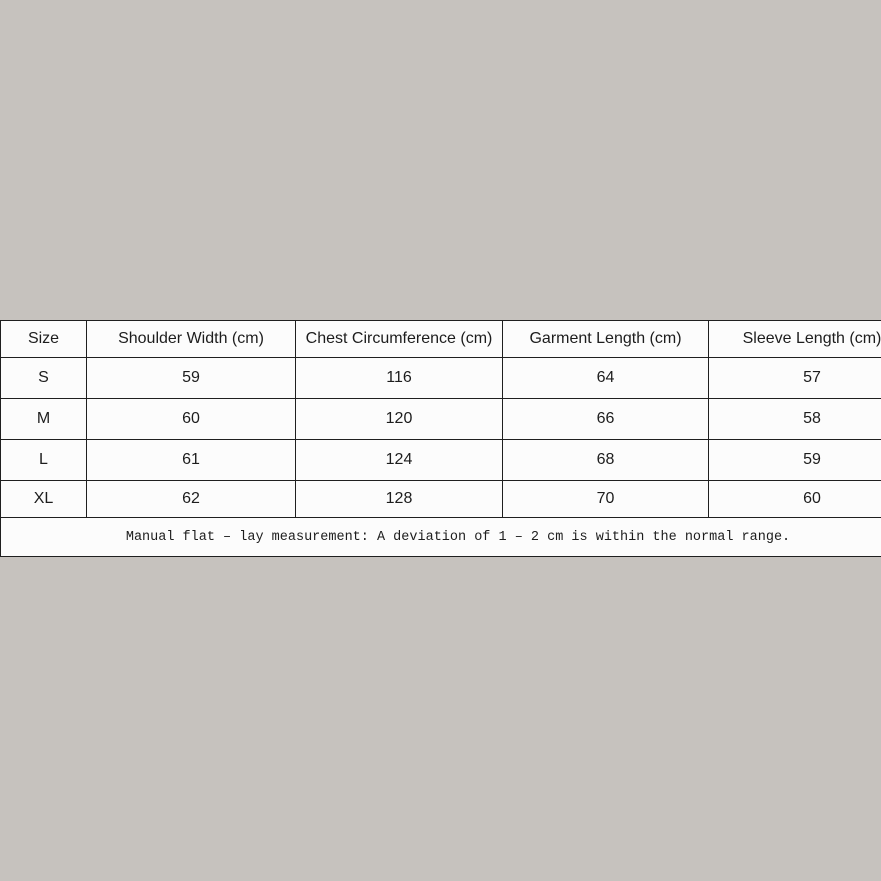 The height and width of the screenshot is (881, 881). What do you see at coordinates (191, 460) in the screenshot?
I see `cell-shoulder-width: 61` at bounding box center [191, 460].